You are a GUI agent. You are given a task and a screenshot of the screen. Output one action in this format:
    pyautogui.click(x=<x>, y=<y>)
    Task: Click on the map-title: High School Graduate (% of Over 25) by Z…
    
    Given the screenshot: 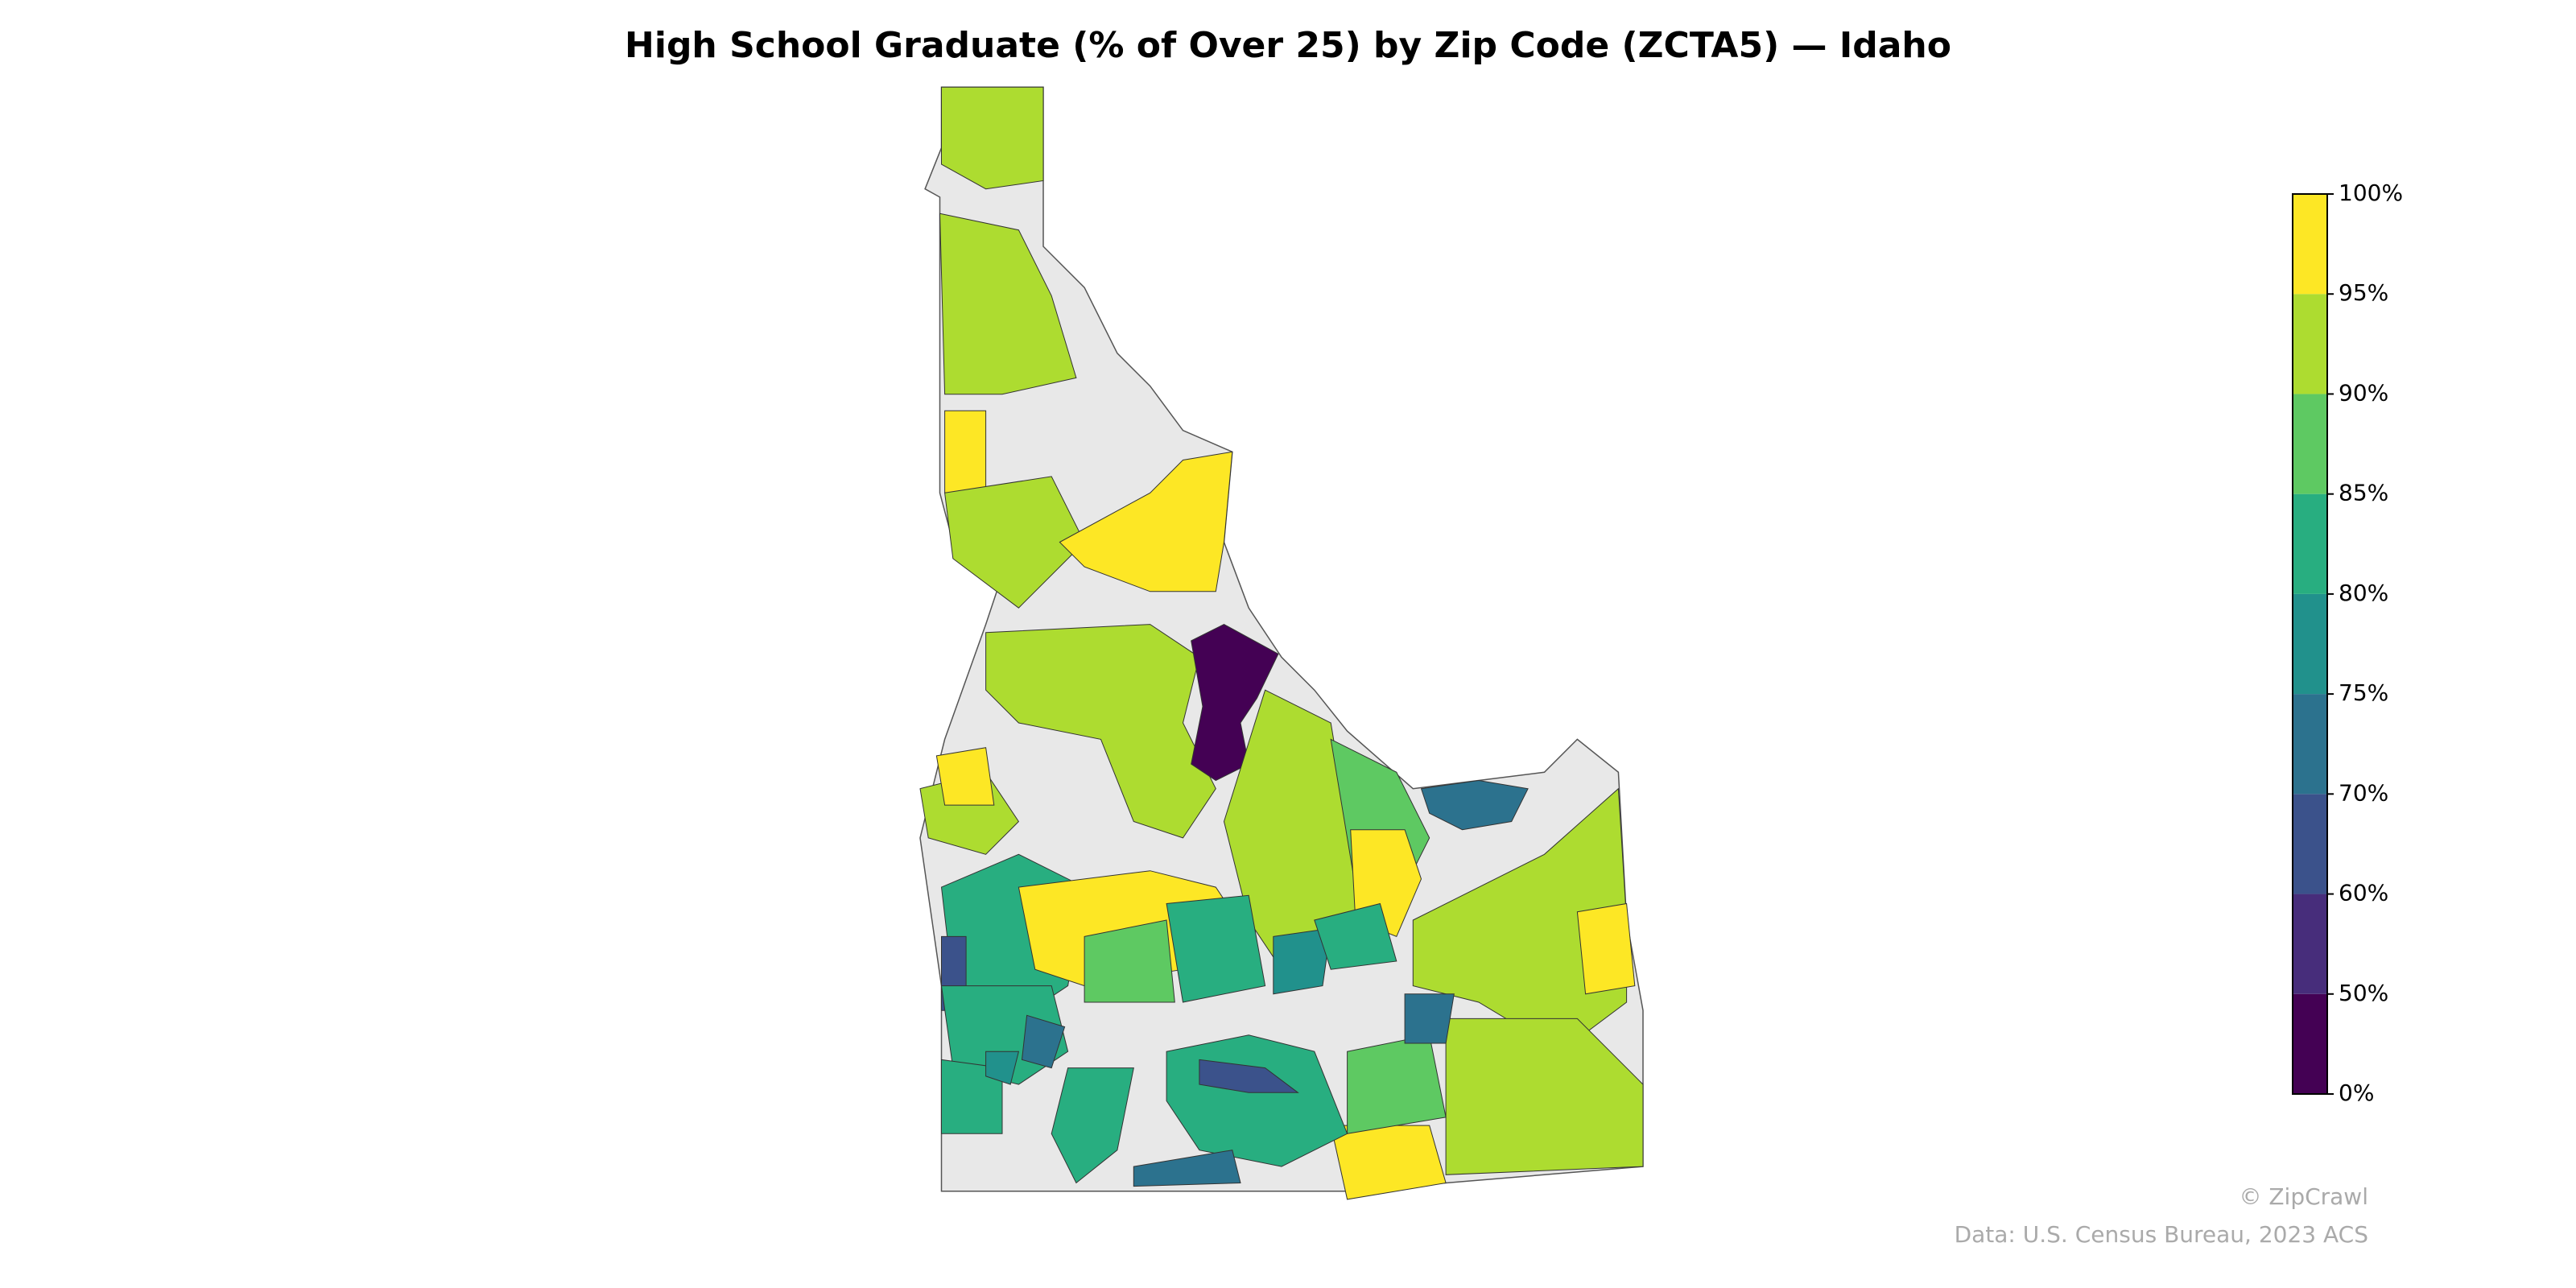 What is the action you would take?
    pyautogui.click(x=1288, y=45)
    